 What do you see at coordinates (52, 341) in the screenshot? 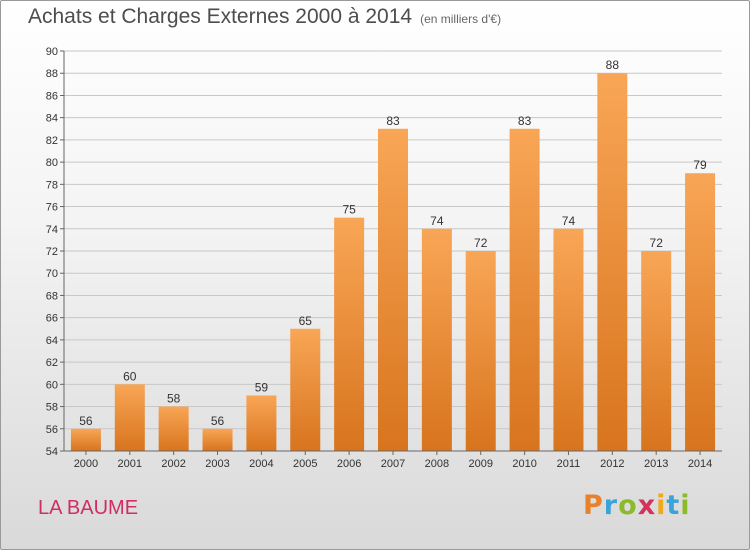
I see `y-tick-label: 64` at bounding box center [52, 341].